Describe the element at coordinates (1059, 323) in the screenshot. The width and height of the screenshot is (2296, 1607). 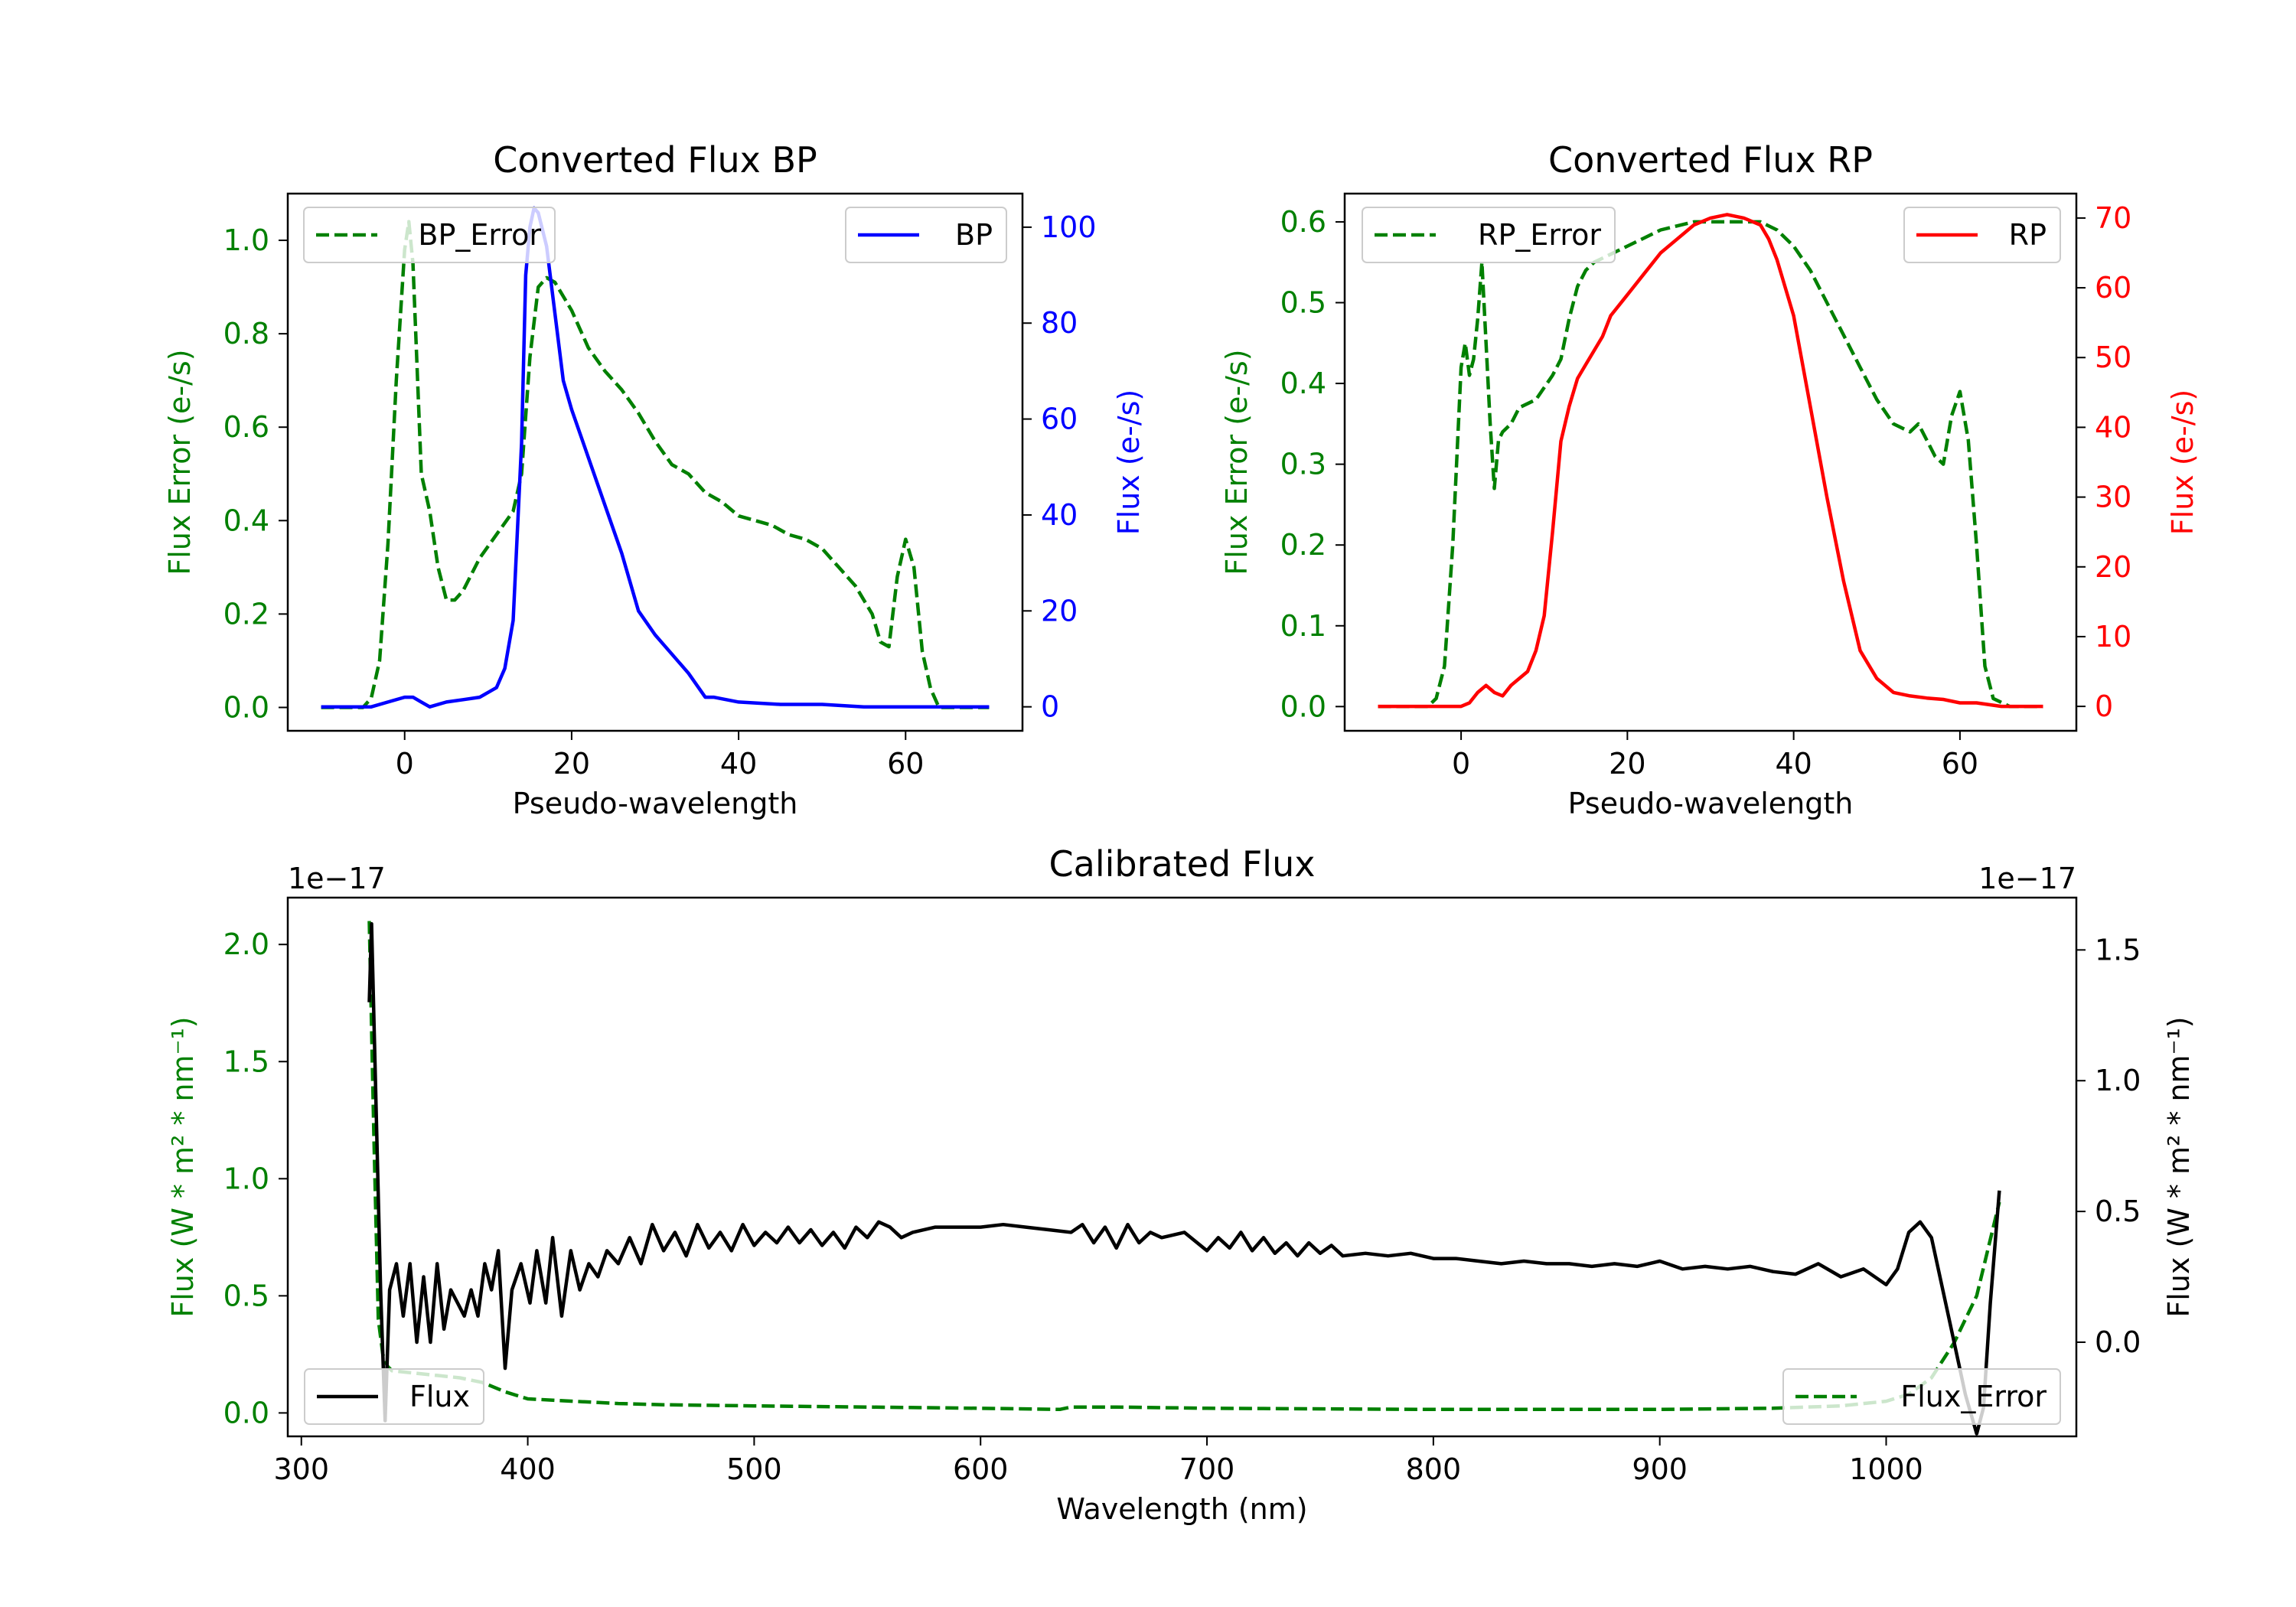
I see `y-right-tick-label: 80` at that location.